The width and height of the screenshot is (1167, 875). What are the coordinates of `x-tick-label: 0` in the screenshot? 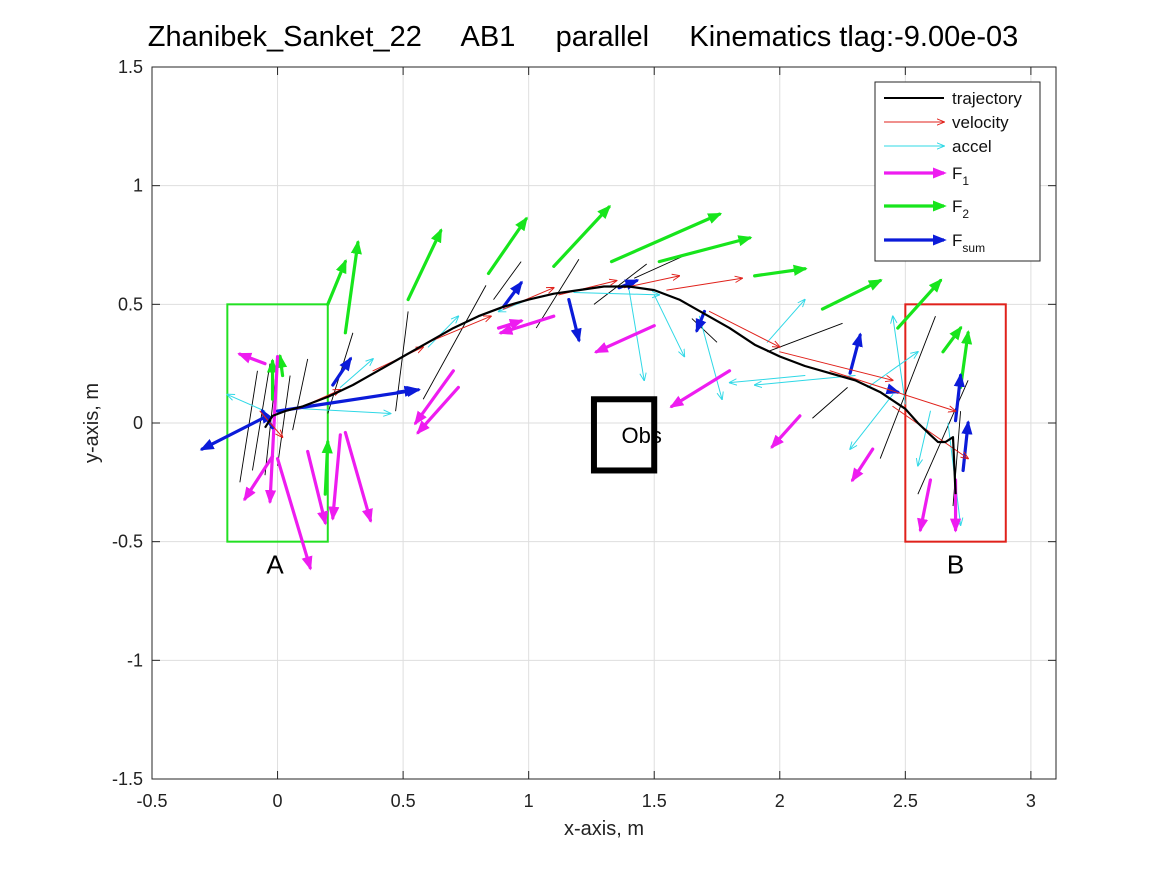 It's located at (278, 801).